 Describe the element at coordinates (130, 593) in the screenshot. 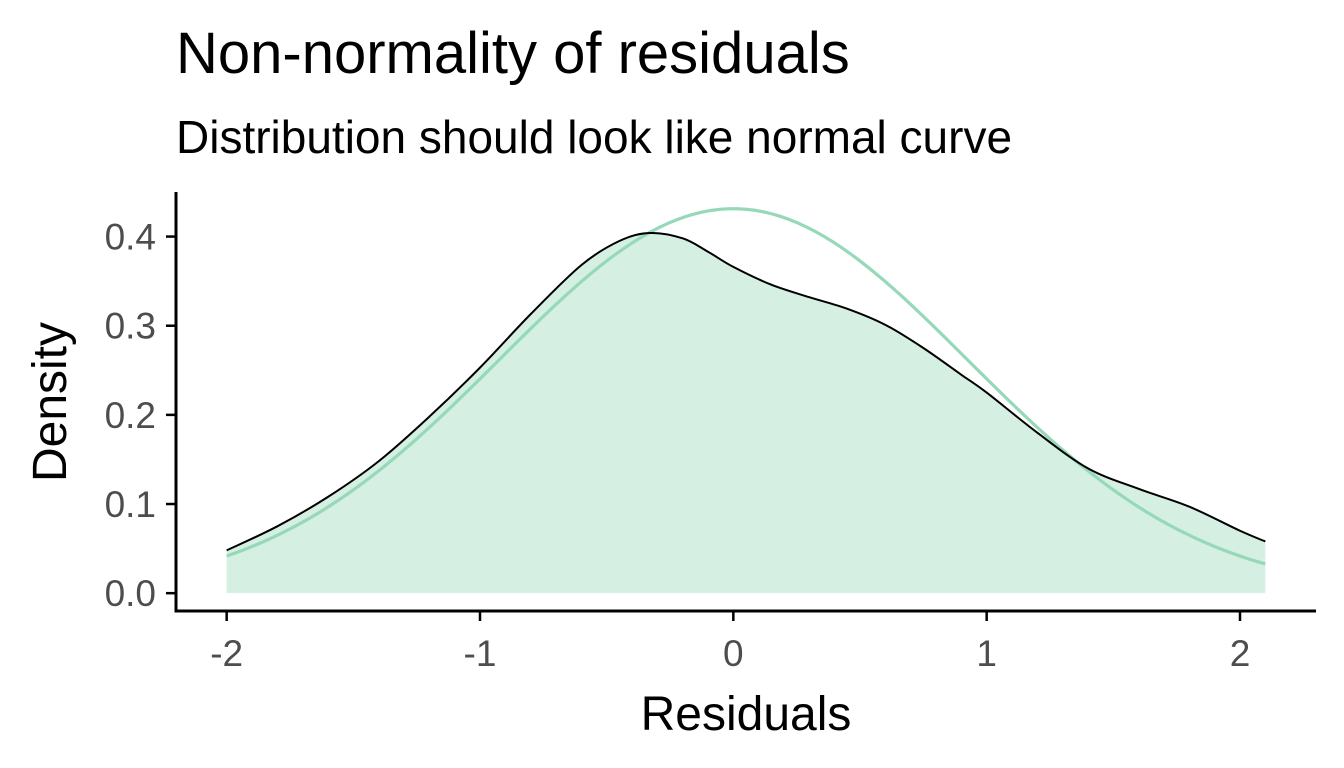

I see `y-tick-label: 0.0` at that location.